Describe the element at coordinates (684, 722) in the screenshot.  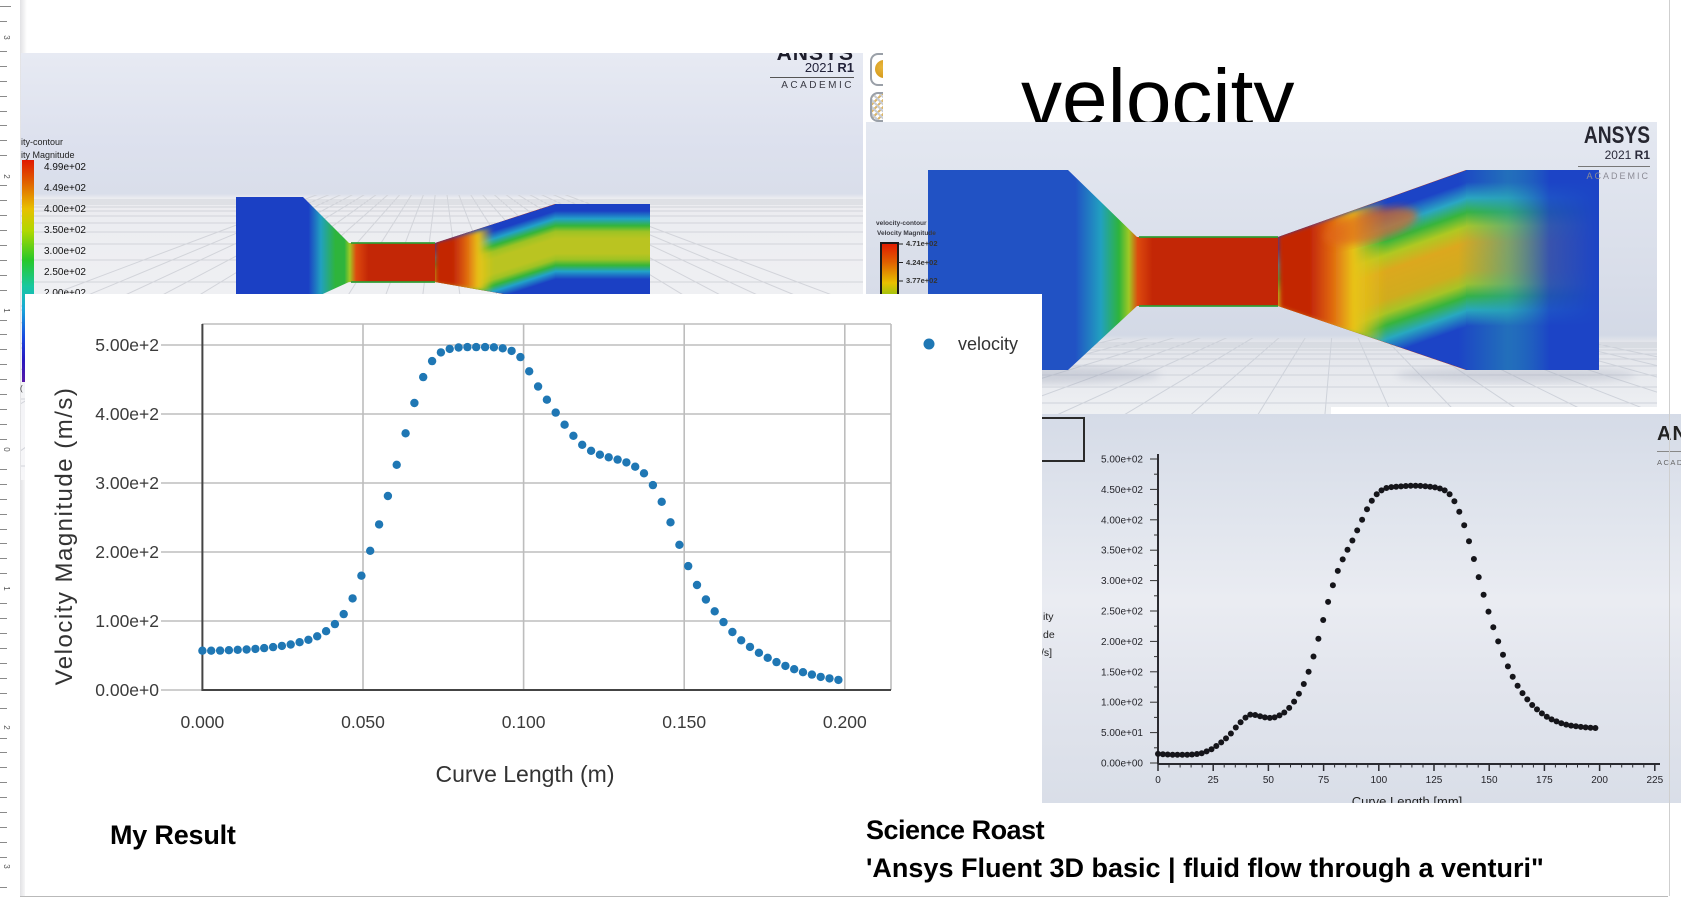
I see `svg-text: 0.150` at that location.